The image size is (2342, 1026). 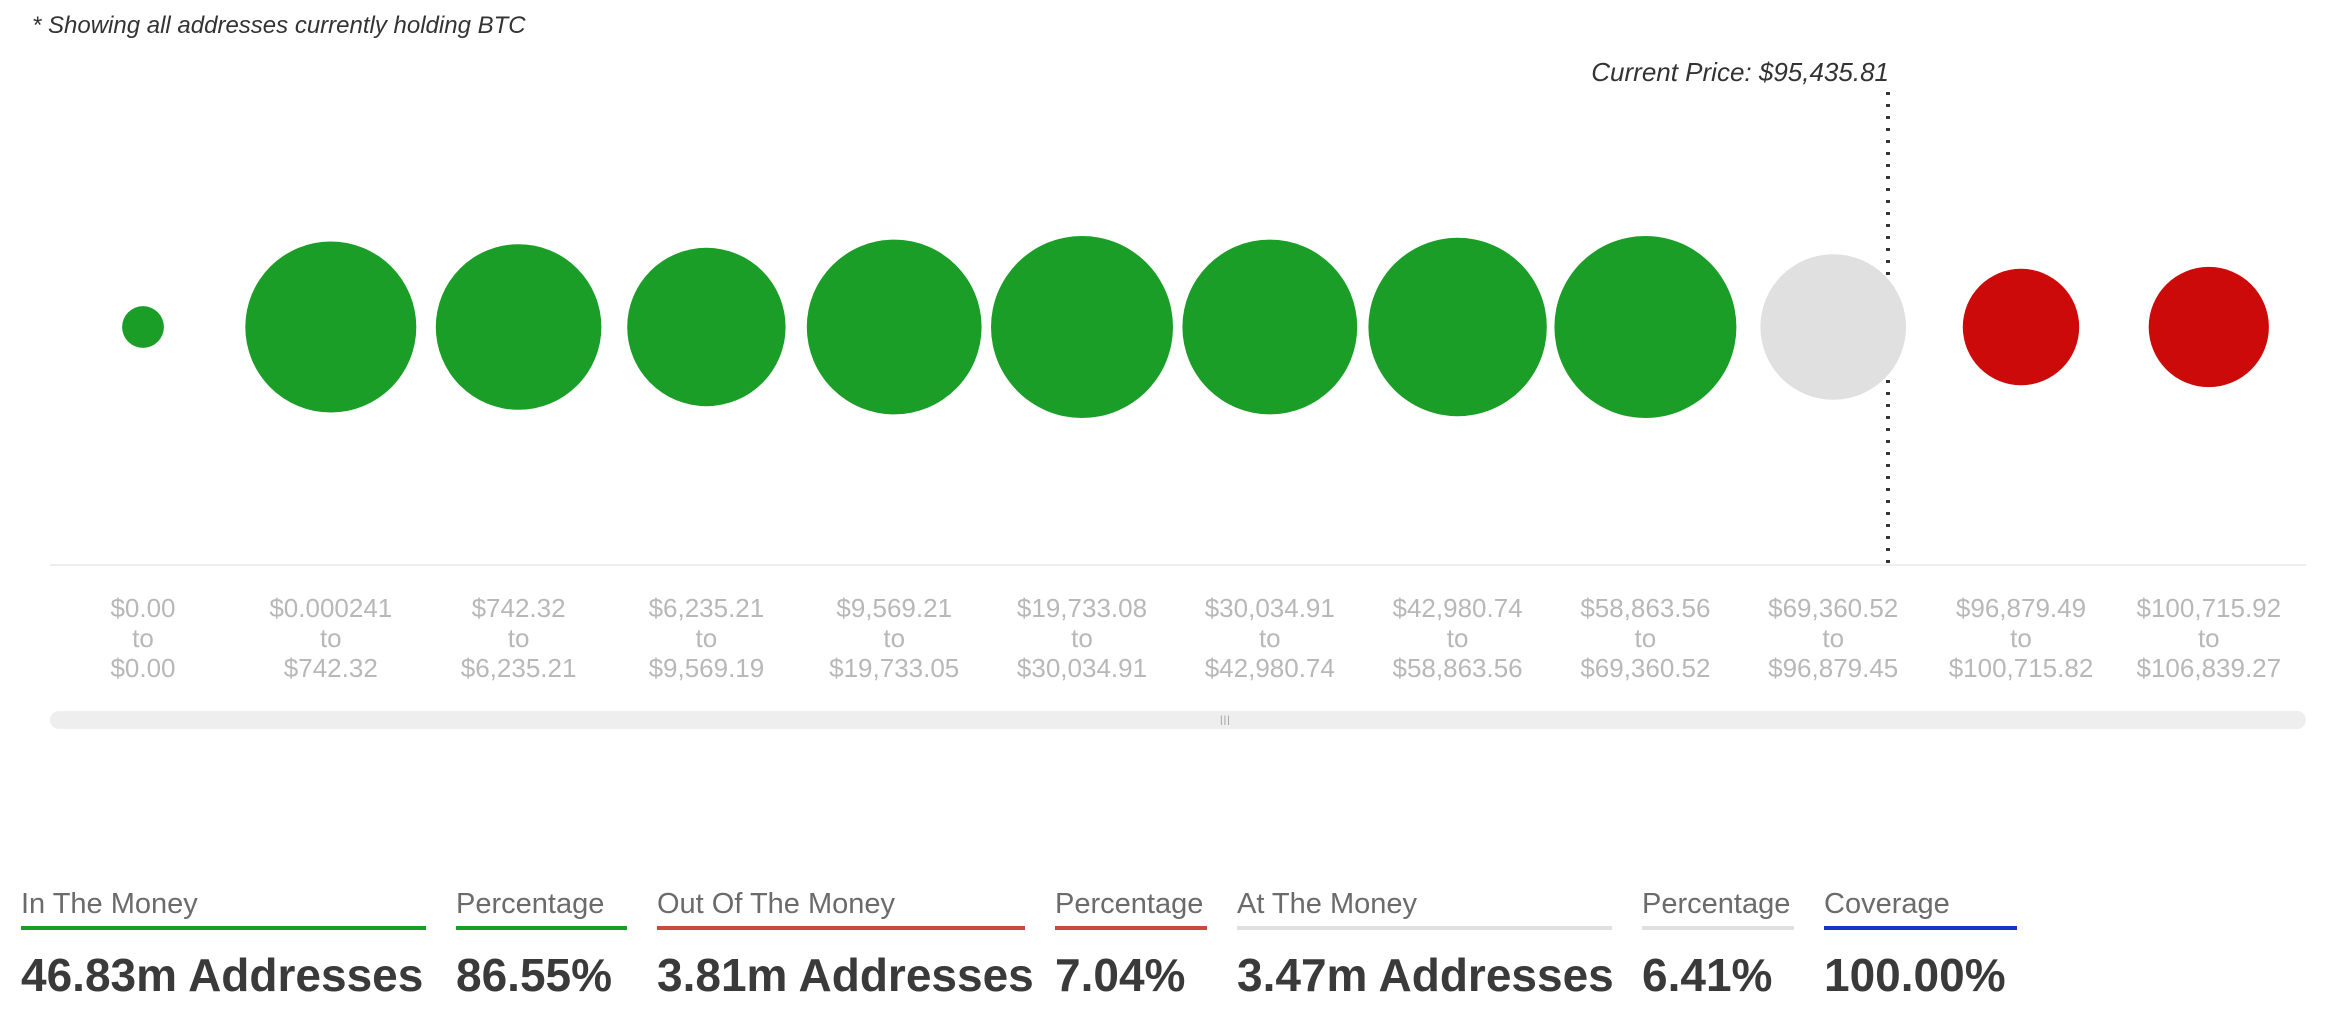 What do you see at coordinates (519, 638) in the screenshot?
I see `tick-to-word-3: to` at bounding box center [519, 638].